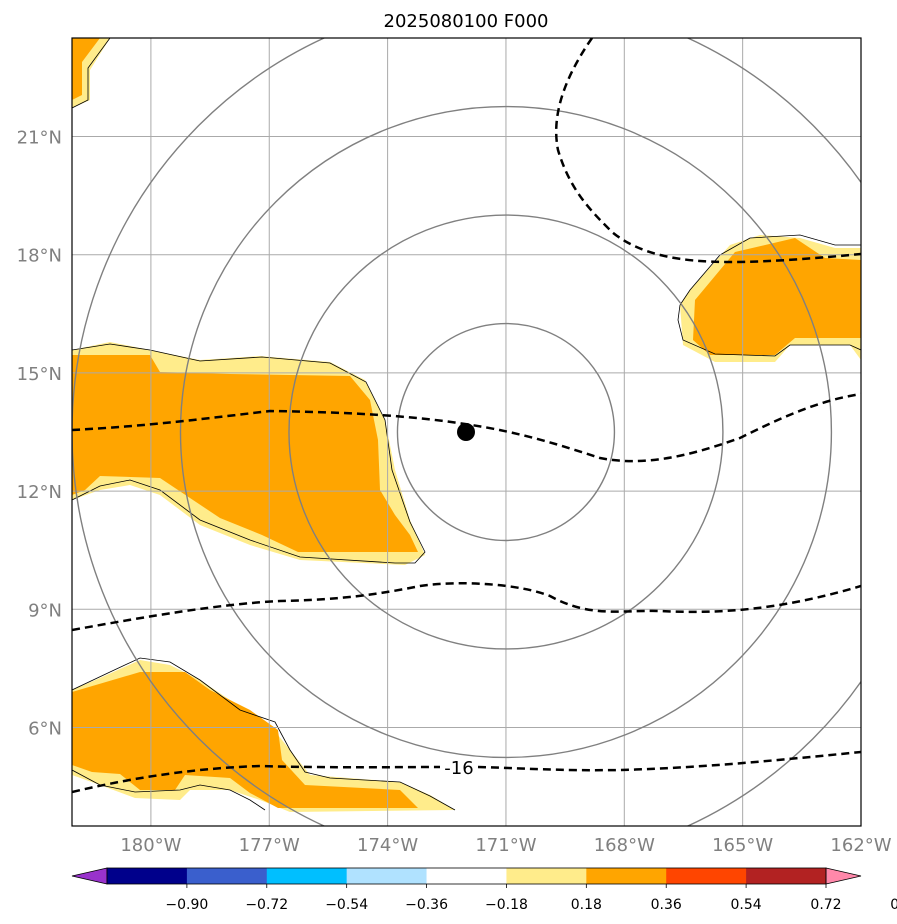  Describe the element at coordinates (843, 876) in the screenshot. I see `colorbar-extend-high` at that location.